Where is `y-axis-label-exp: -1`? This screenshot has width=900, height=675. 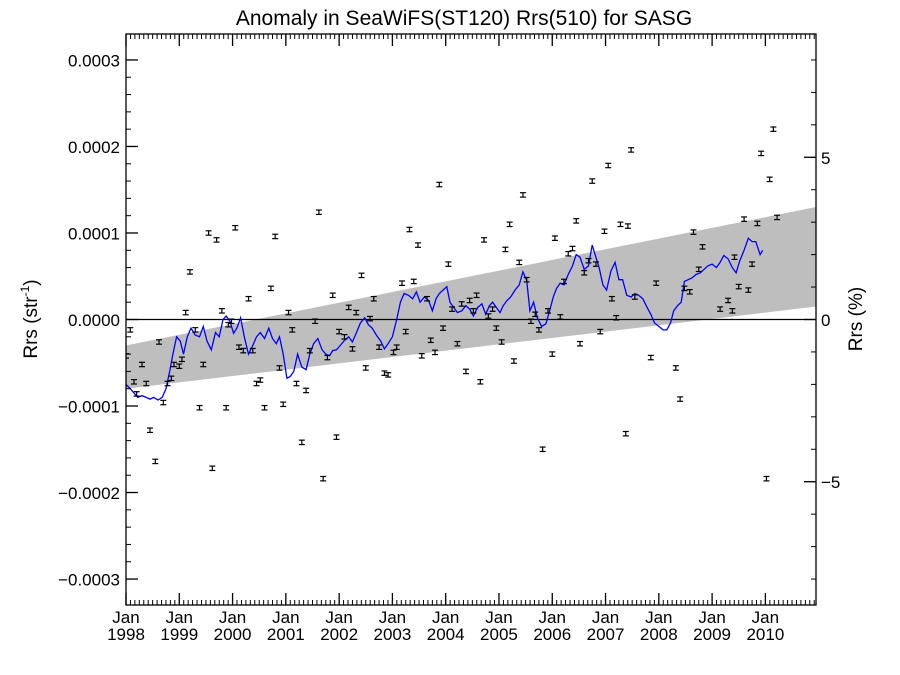 y-axis-label-exp: -1 is located at coordinates (25, 290).